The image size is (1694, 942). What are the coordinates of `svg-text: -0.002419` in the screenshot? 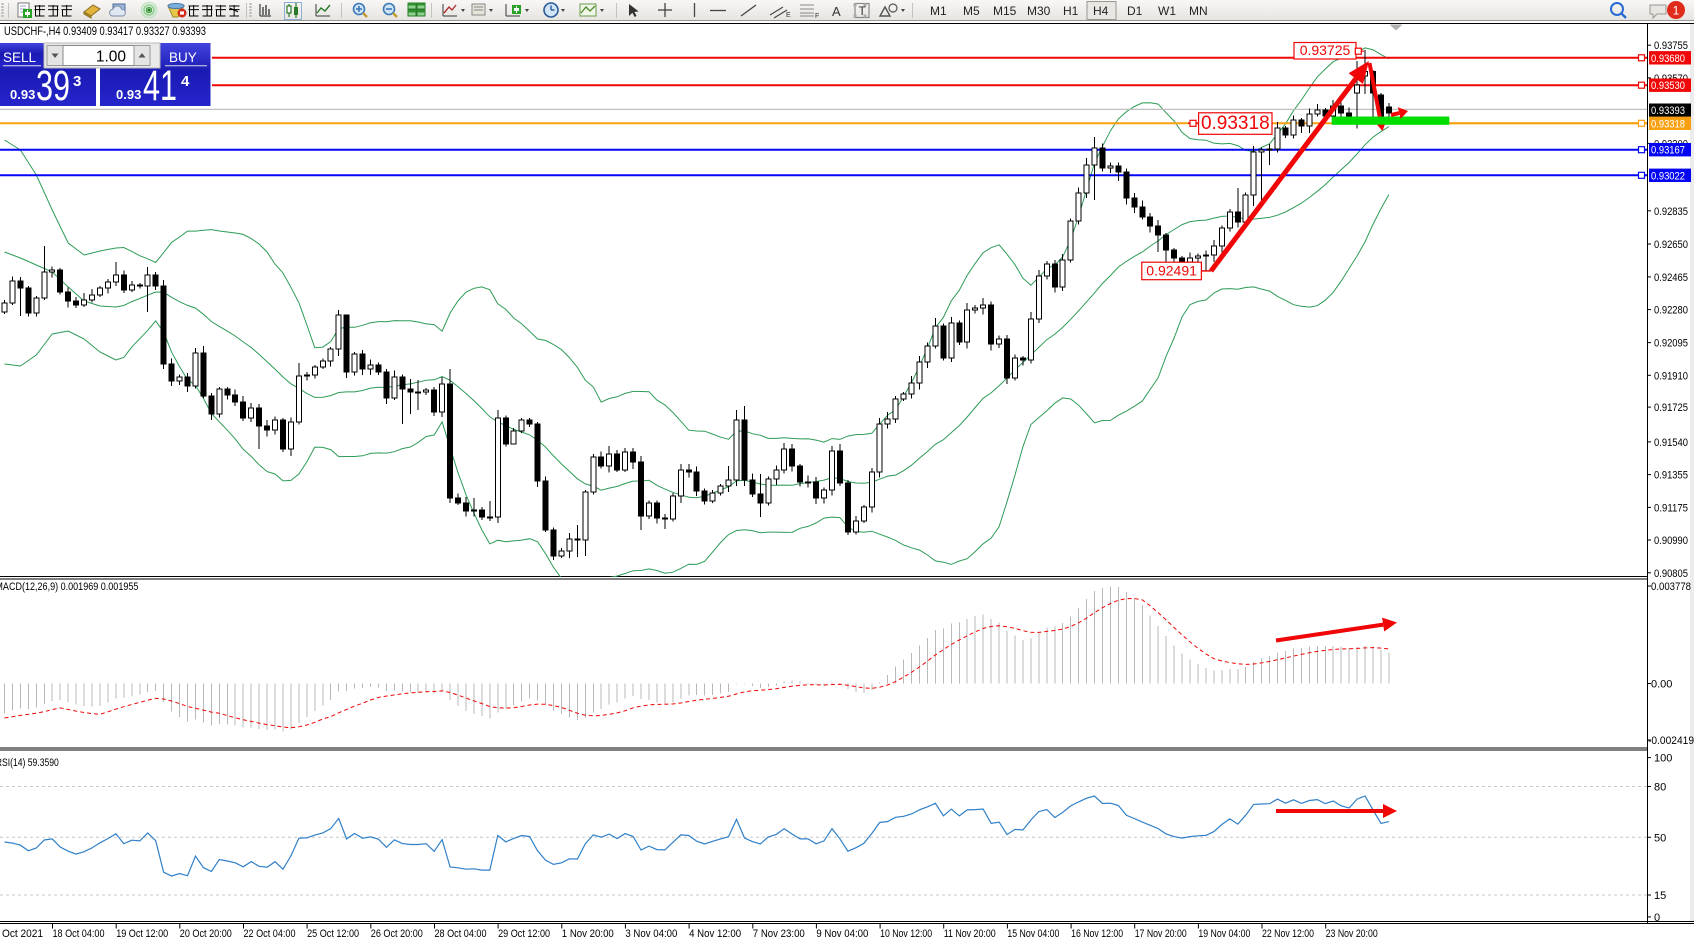 It's located at (1671, 741).